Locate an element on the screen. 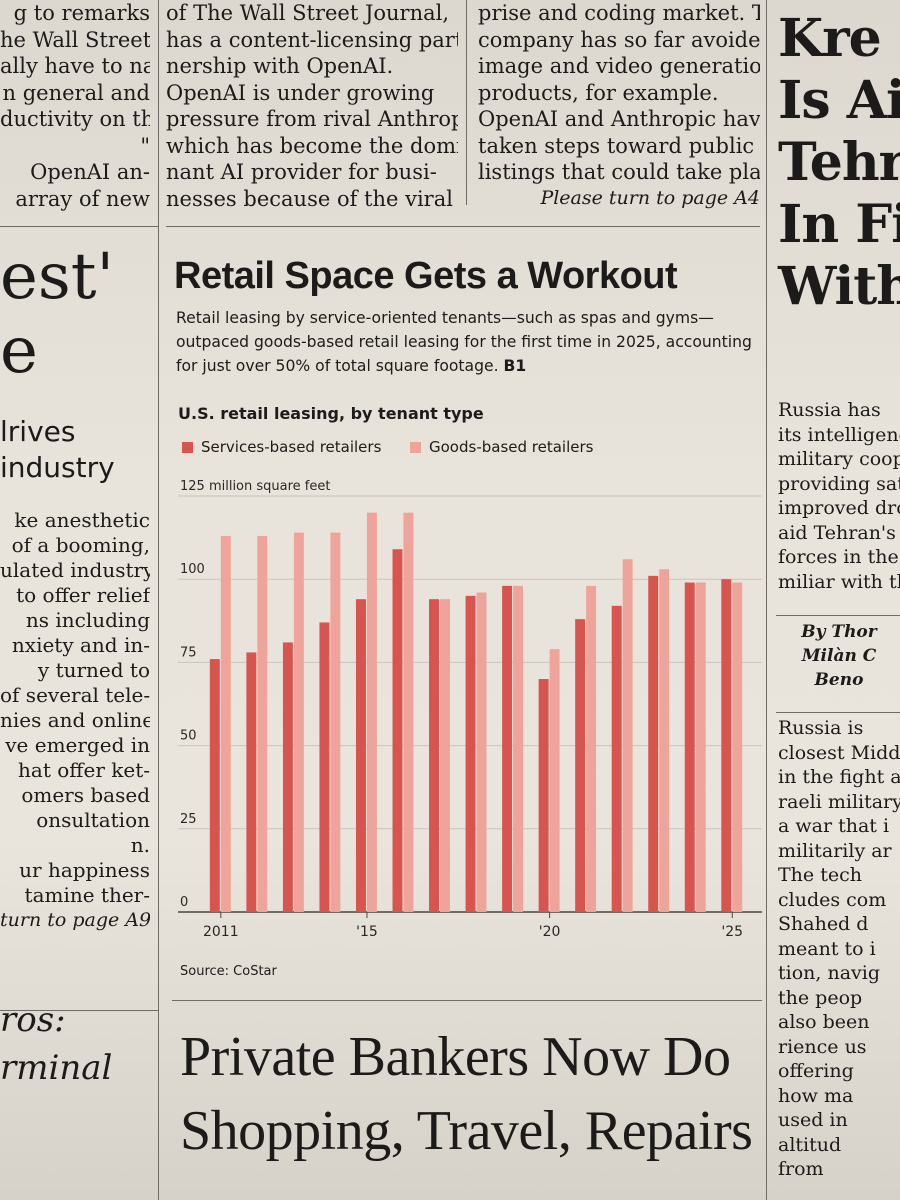 Image resolution: width=900 pixels, height=1200 pixels. legend-services-swatch is located at coordinates (187, 447).